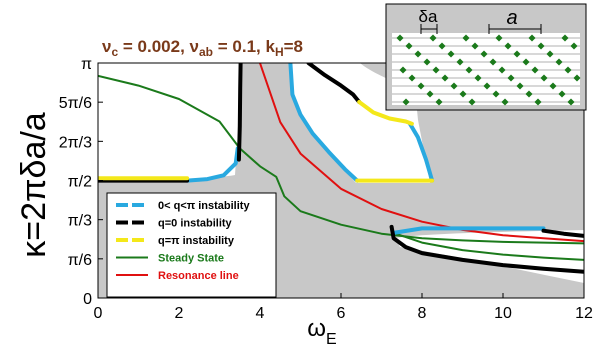 The height and width of the screenshot is (352, 595). I want to click on y-tick-label-1: π/6, so click(80, 260).